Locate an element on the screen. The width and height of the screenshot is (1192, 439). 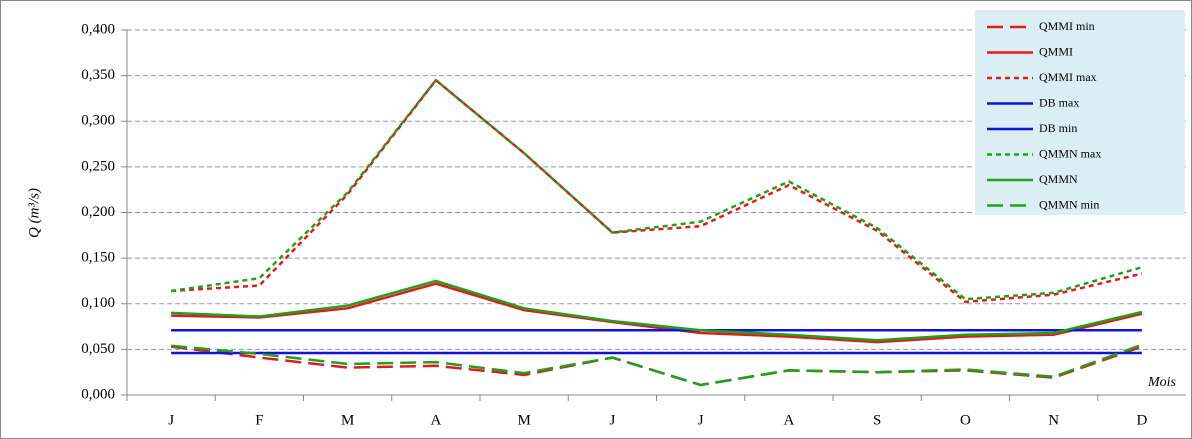
y-tick-label: 0,000 is located at coordinates (98, 394).